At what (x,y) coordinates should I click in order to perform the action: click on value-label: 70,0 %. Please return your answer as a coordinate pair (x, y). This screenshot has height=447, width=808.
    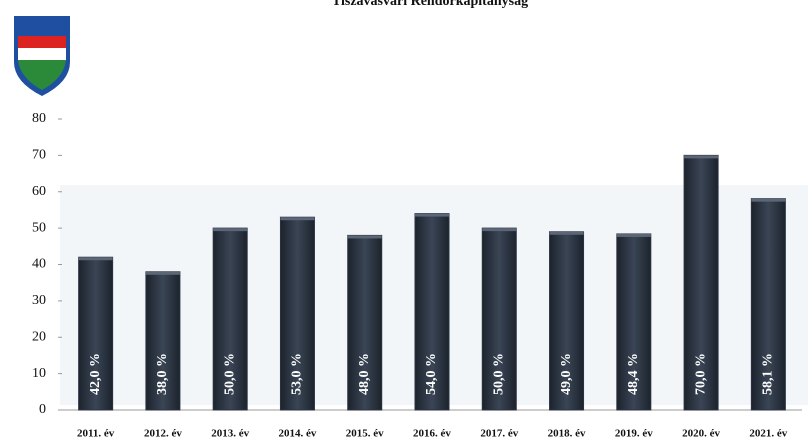
    Looking at the image, I should click on (700, 374).